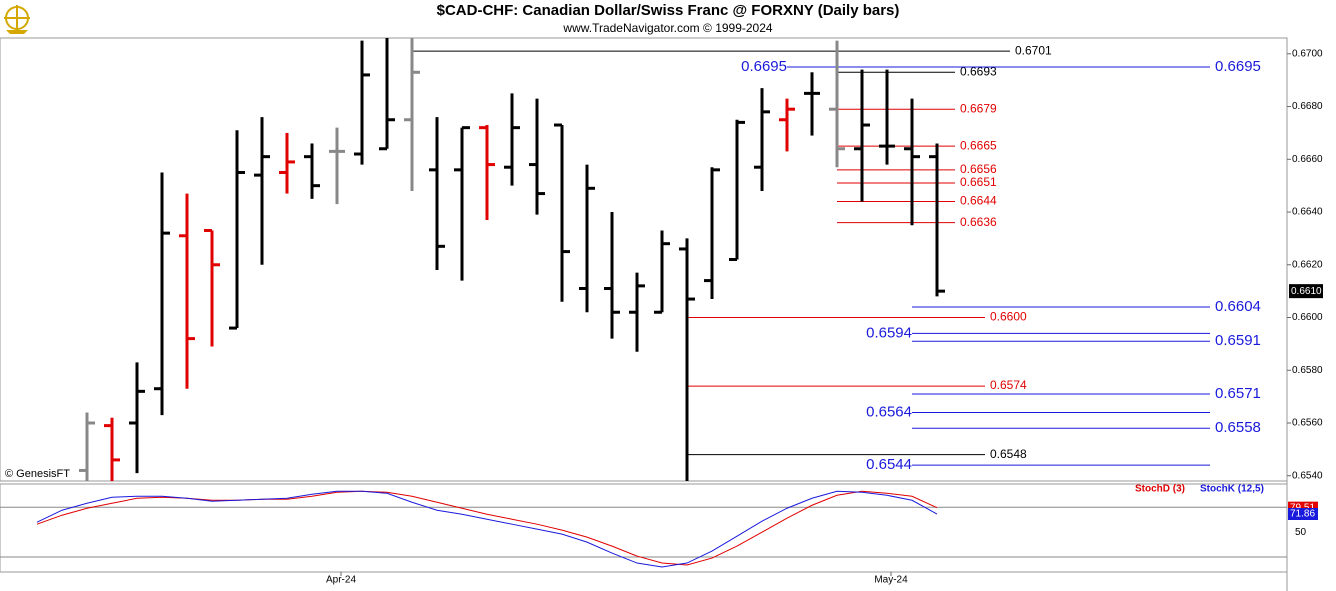  Describe the element at coordinates (1307, 212) in the screenshot. I see `y-tick-label: 0.6640` at that location.